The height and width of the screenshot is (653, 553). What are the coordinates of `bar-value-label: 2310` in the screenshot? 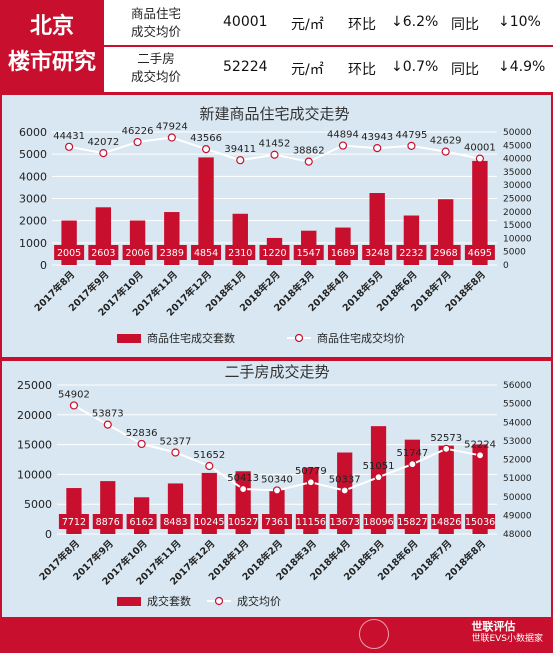 It's located at (240, 253).